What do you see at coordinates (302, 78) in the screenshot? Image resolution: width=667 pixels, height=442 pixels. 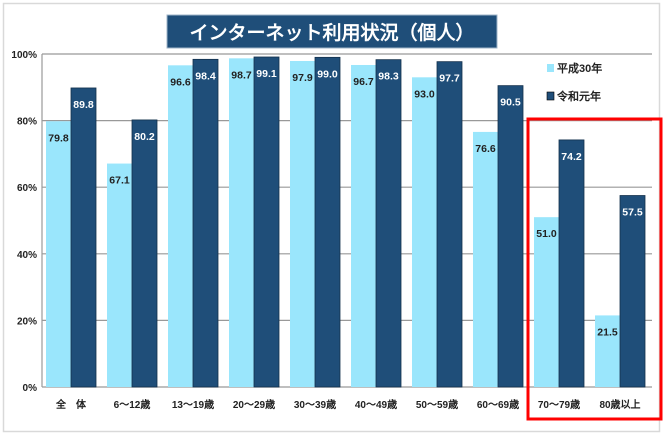 I see `data-label: 97.9` at bounding box center [302, 78].